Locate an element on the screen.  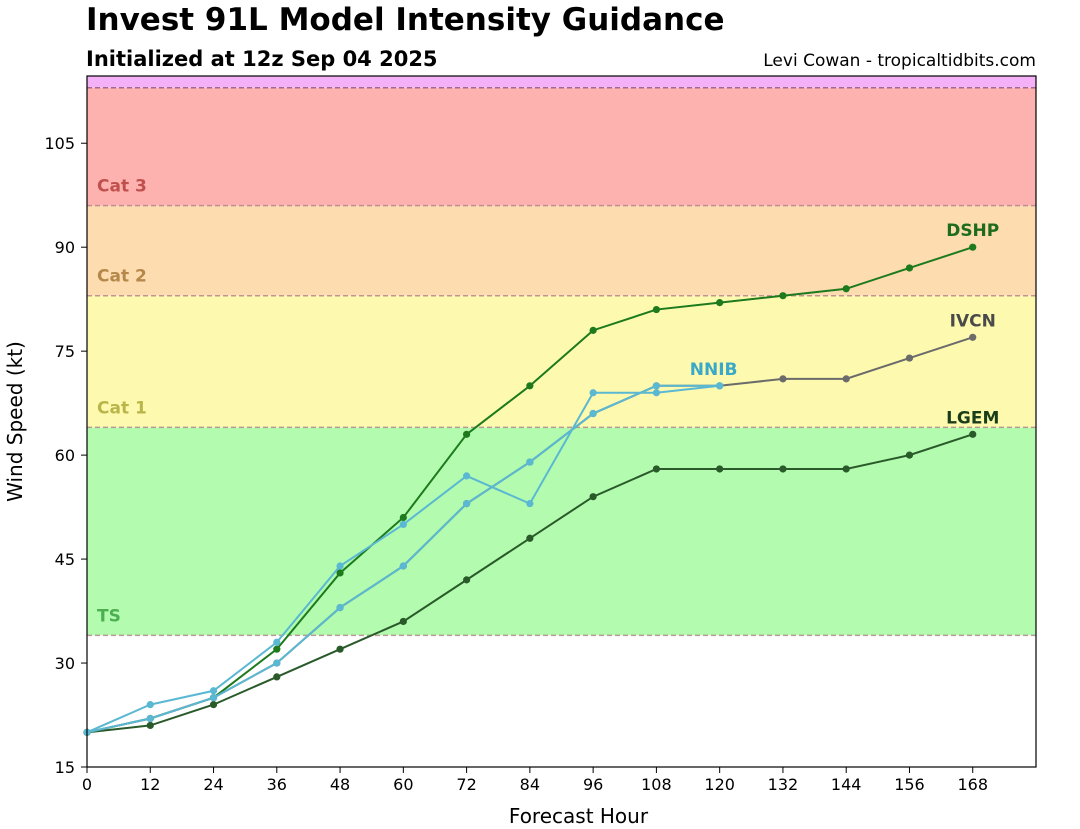
series-label-lgem: LGEM is located at coordinates (972, 418).